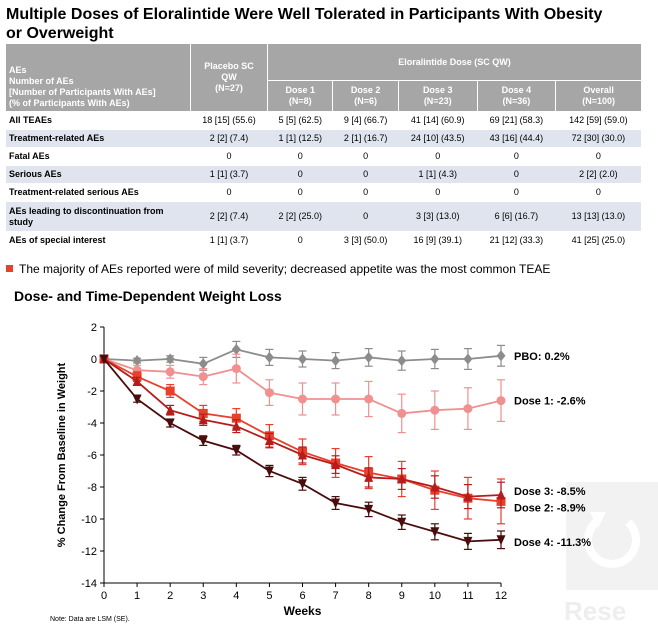 The width and height of the screenshot is (658, 627). Describe the element at coordinates (598, 120) in the screenshot. I see `table-cell: 142 [59] (59.0)` at that location.